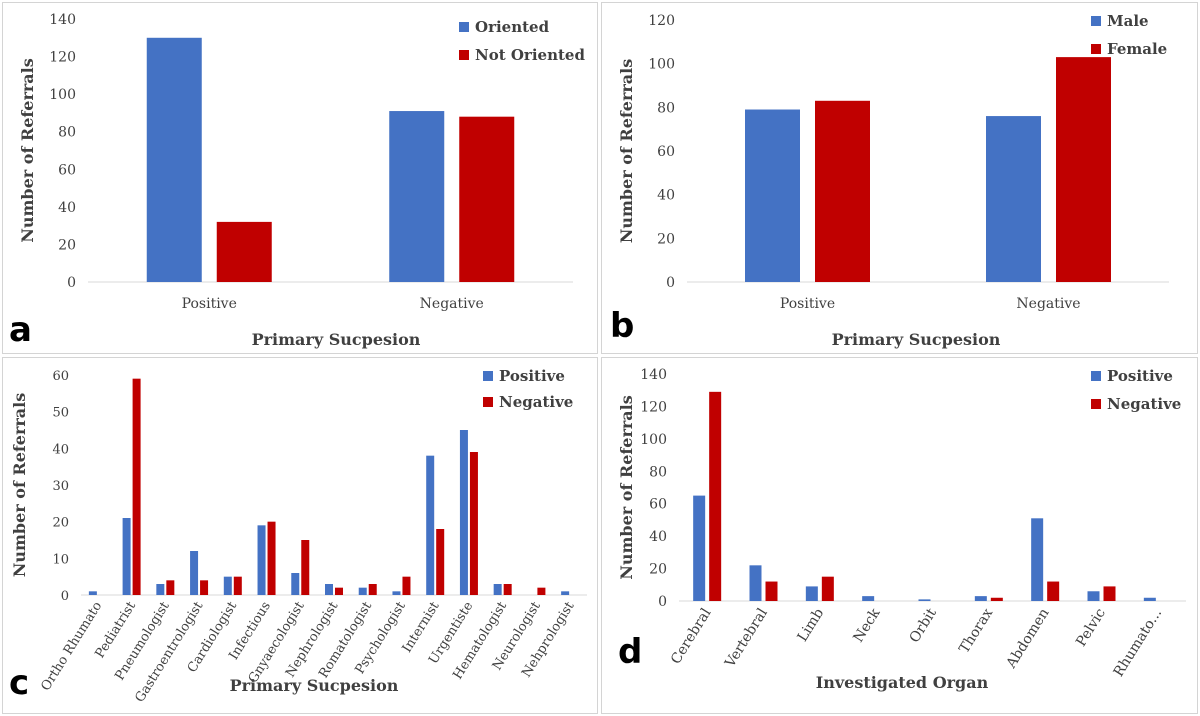 The image size is (1200, 716). Describe the element at coordinates (811, 625) in the screenshot. I see `x-tick-label: Limb` at that location.